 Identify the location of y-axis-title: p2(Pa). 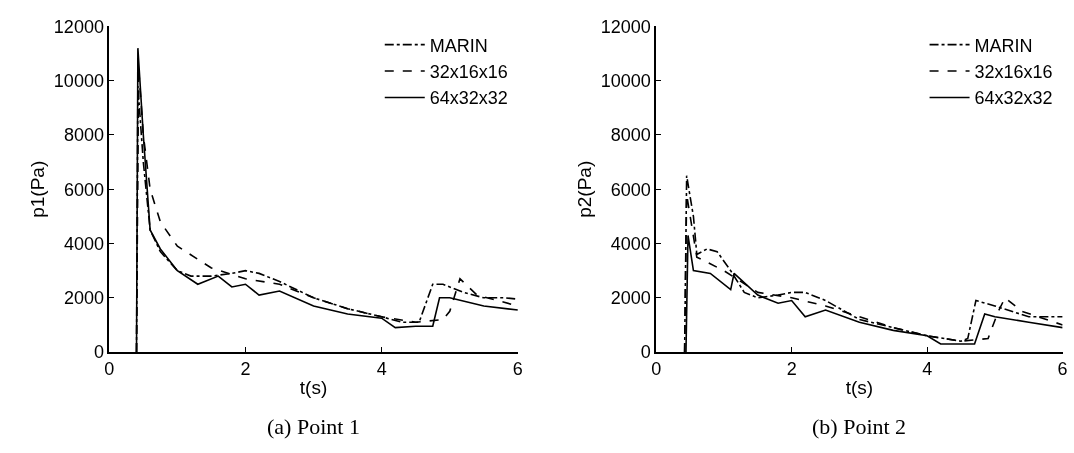
(585, 189).